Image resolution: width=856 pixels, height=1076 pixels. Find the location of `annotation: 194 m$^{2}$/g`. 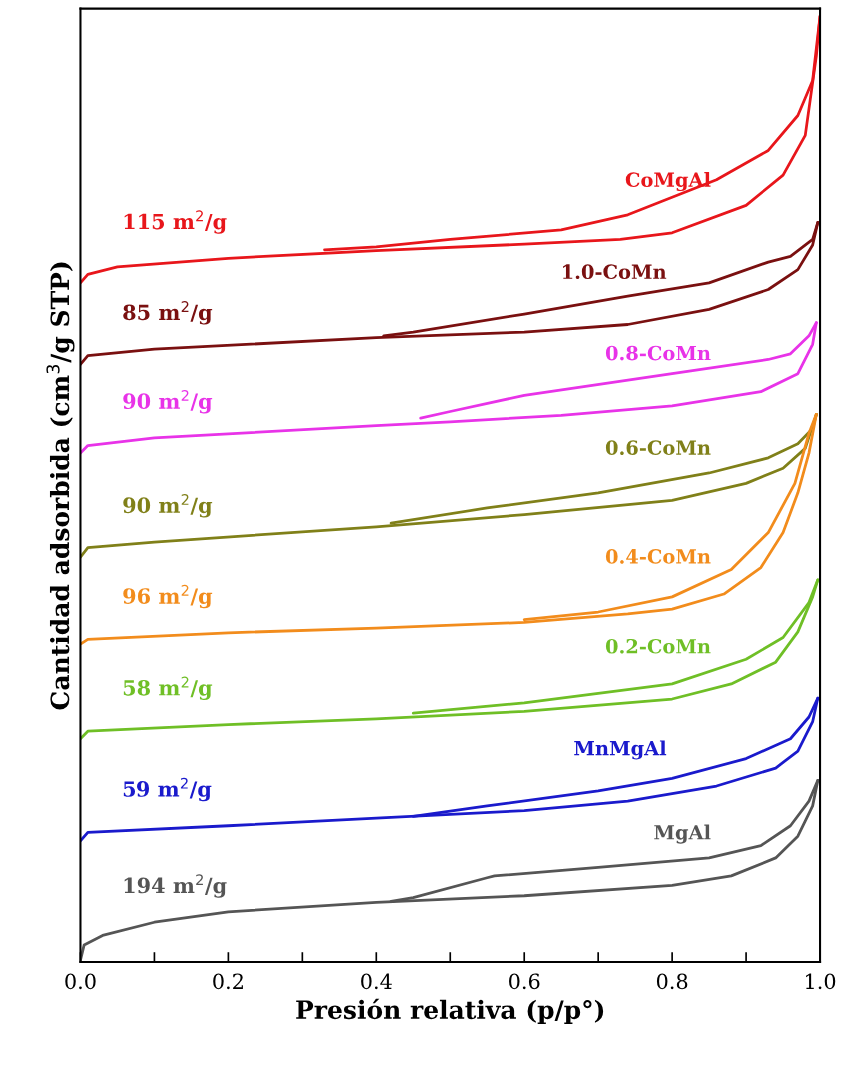

annotation: 194 m$^{2}$/g is located at coordinates (175, 886).